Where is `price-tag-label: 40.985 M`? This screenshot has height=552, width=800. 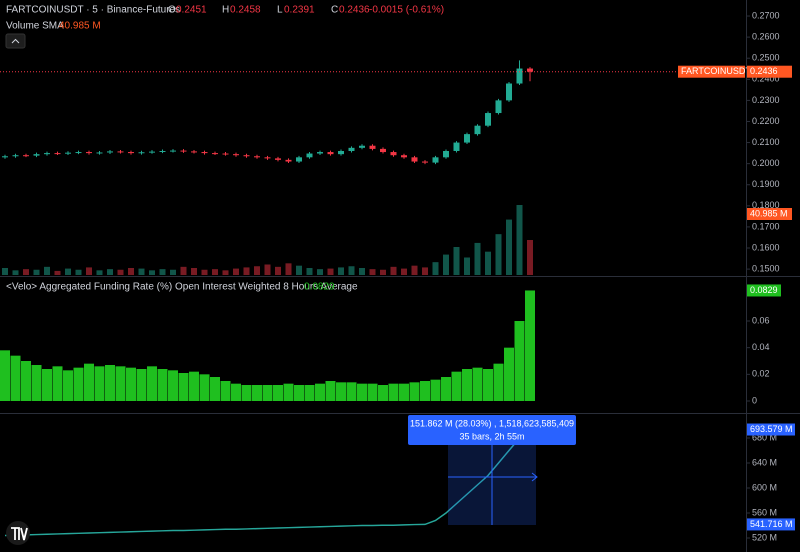
price-tag-label: 40.985 M is located at coordinates (769, 213).